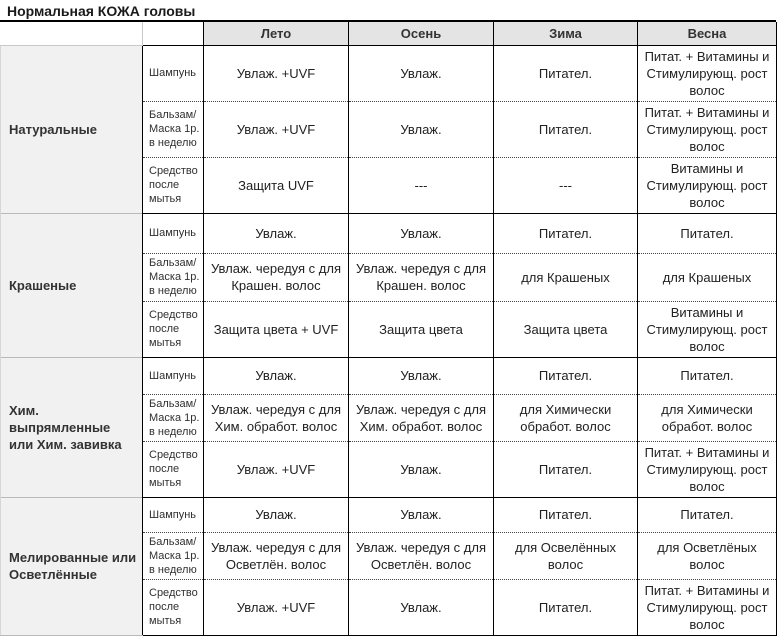  What do you see at coordinates (71, 34) in the screenshot?
I see `header-blank-group` at bounding box center [71, 34].